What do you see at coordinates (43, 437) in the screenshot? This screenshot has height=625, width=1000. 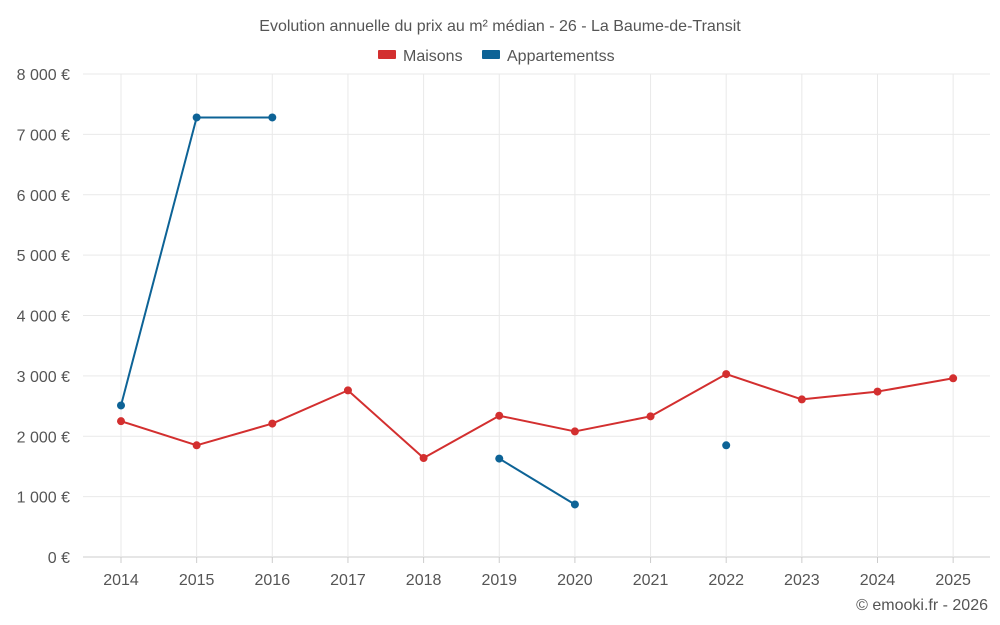 I see `y-tick-label: 2 000 €` at bounding box center [43, 437].